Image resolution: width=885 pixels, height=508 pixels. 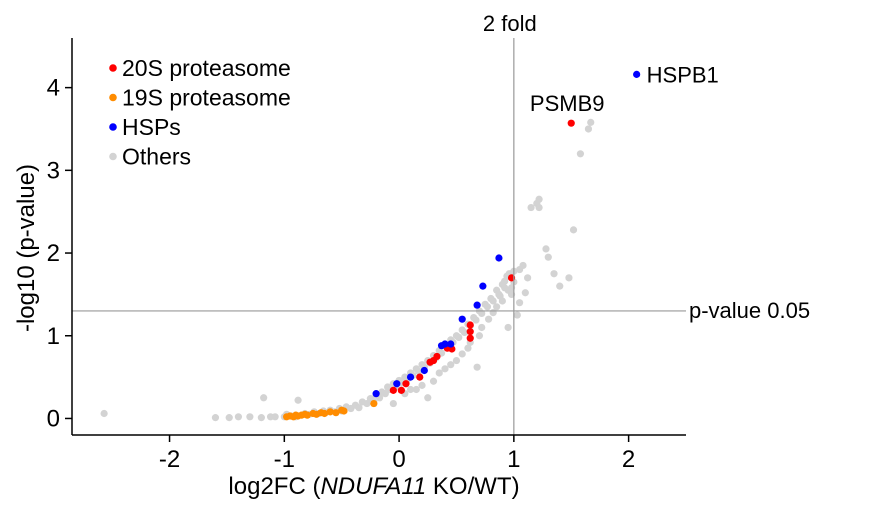 I want to click on y-tick-label: 1, so click(x=53, y=336).